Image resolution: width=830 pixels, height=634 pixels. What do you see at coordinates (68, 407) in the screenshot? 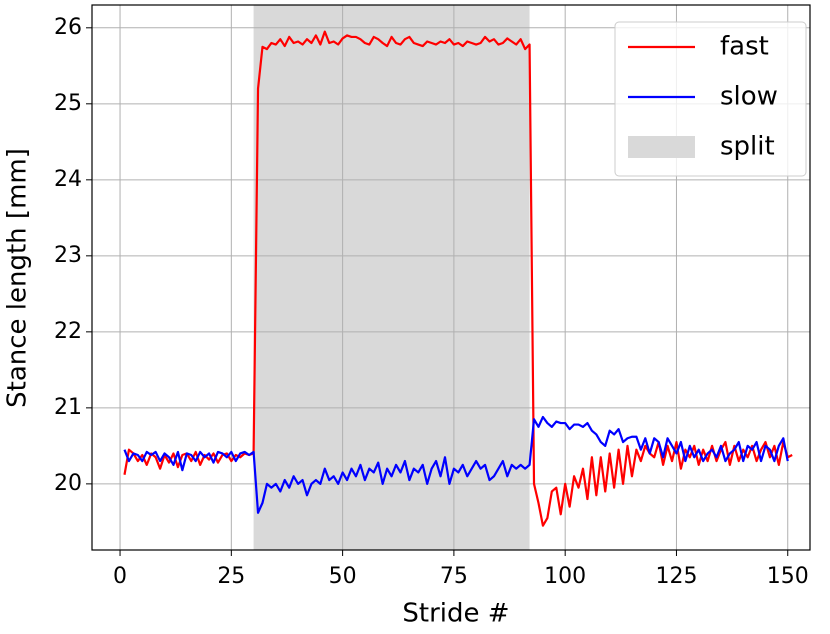
I see `y-tick-label: 21` at bounding box center [68, 407].